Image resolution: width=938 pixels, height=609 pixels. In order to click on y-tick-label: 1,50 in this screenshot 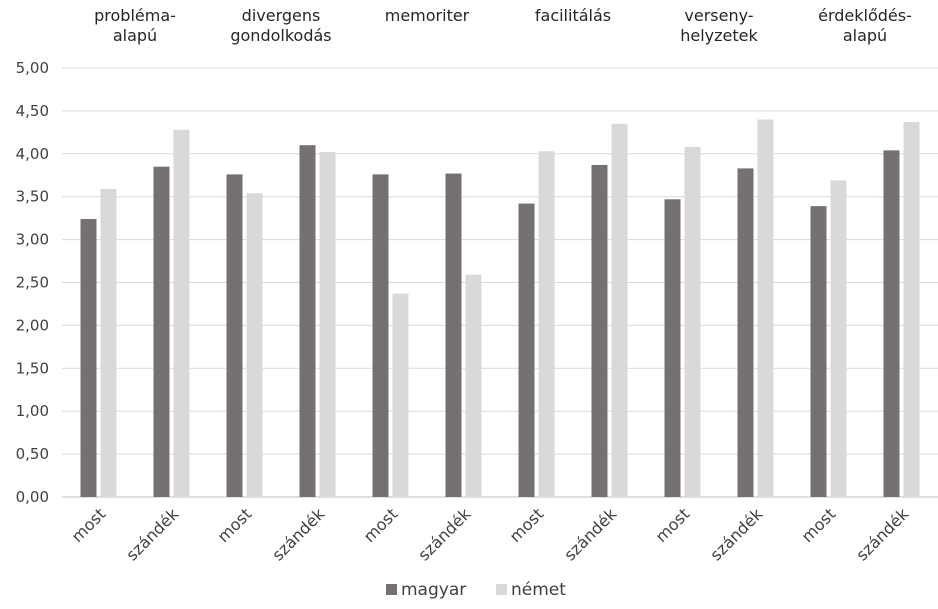, I will do `click(32, 368)`.